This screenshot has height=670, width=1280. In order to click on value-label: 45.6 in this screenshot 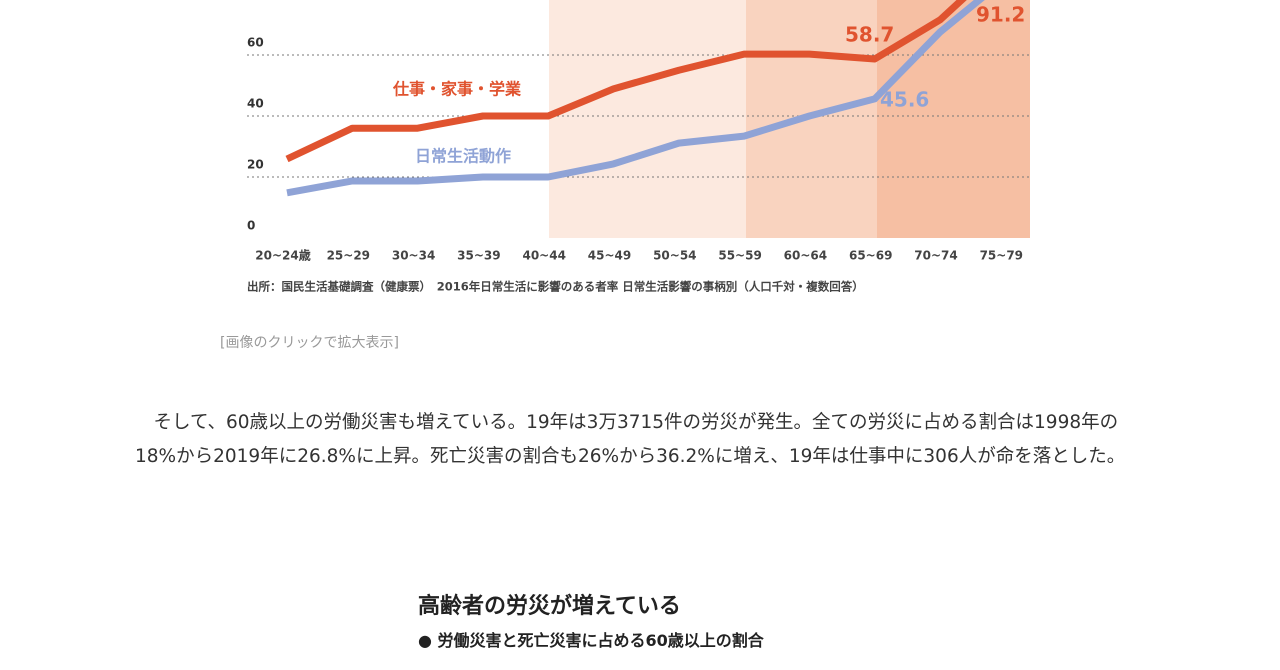, I will do `click(904, 100)`.